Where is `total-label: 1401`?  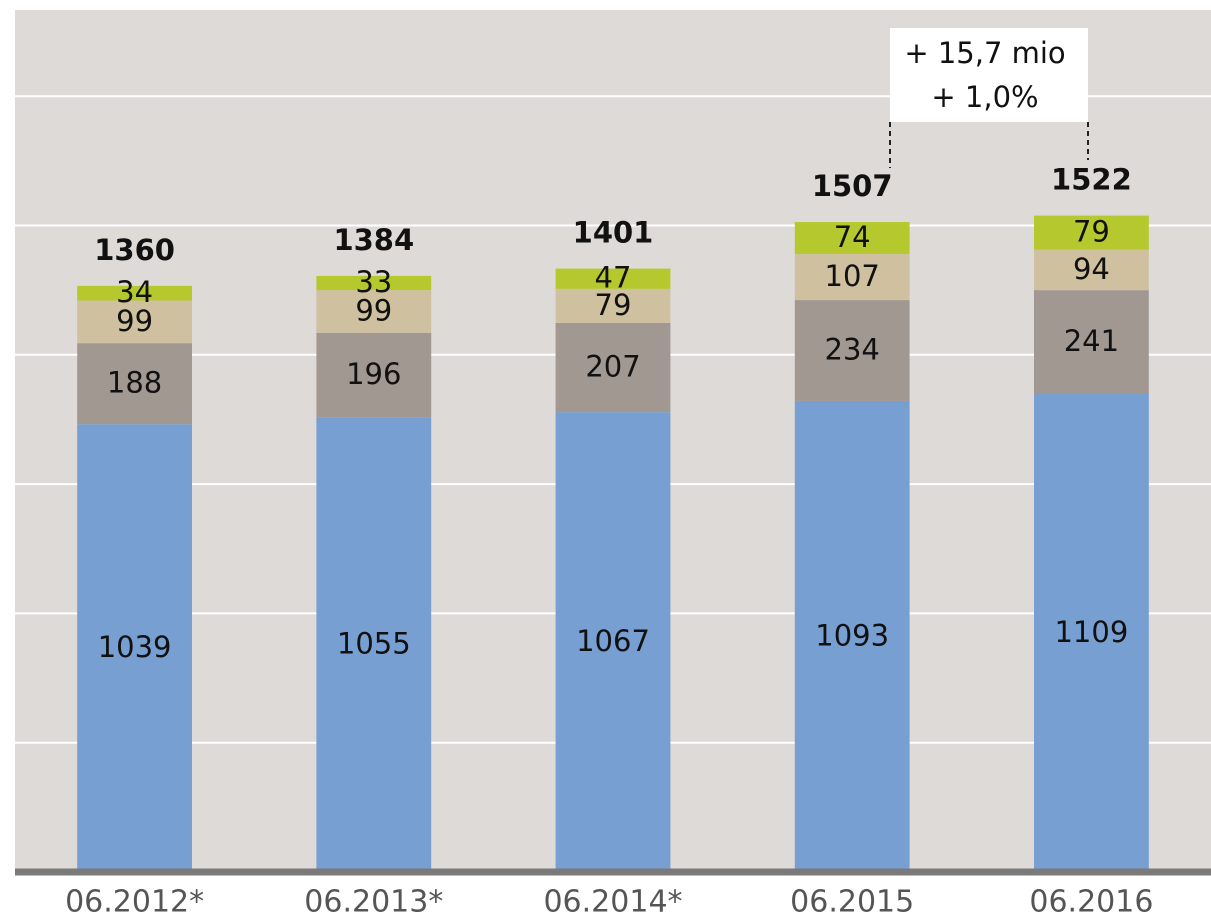
total-label: 1401 is located at coordinates (613, 233).